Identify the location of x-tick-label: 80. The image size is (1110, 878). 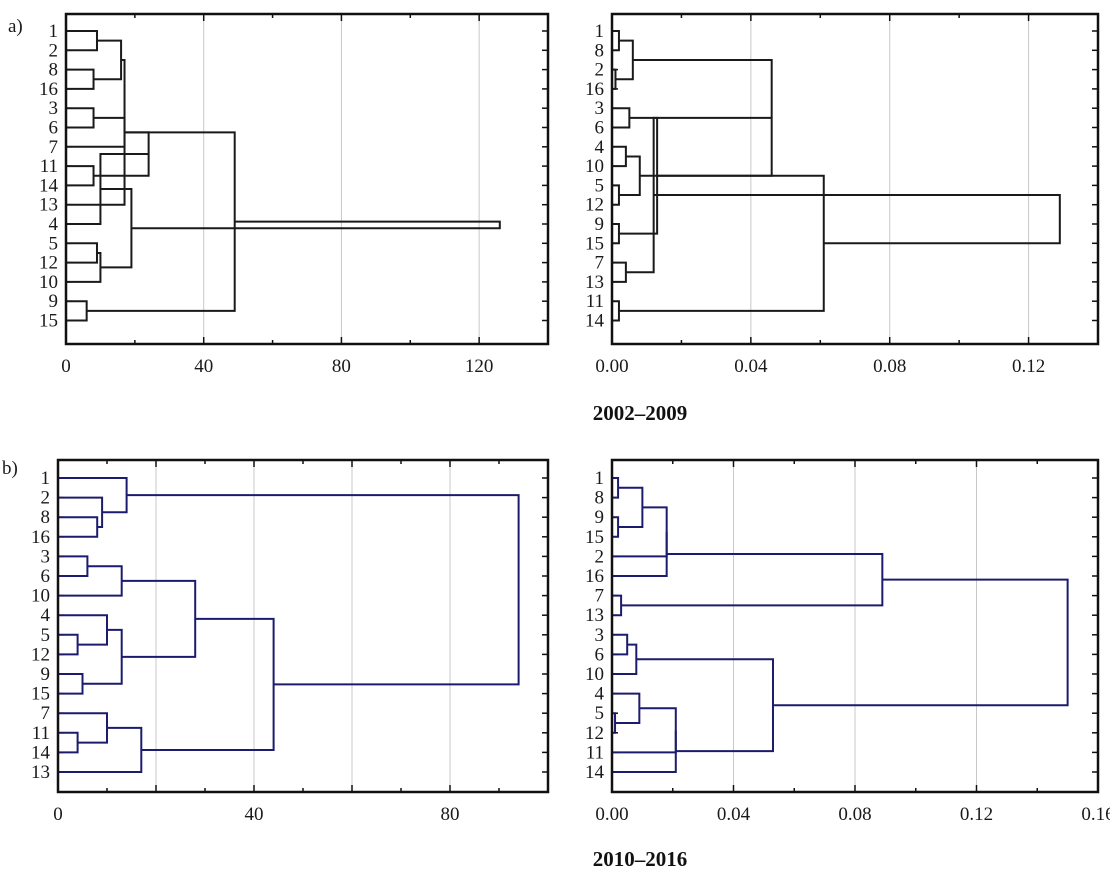
(341, 366).